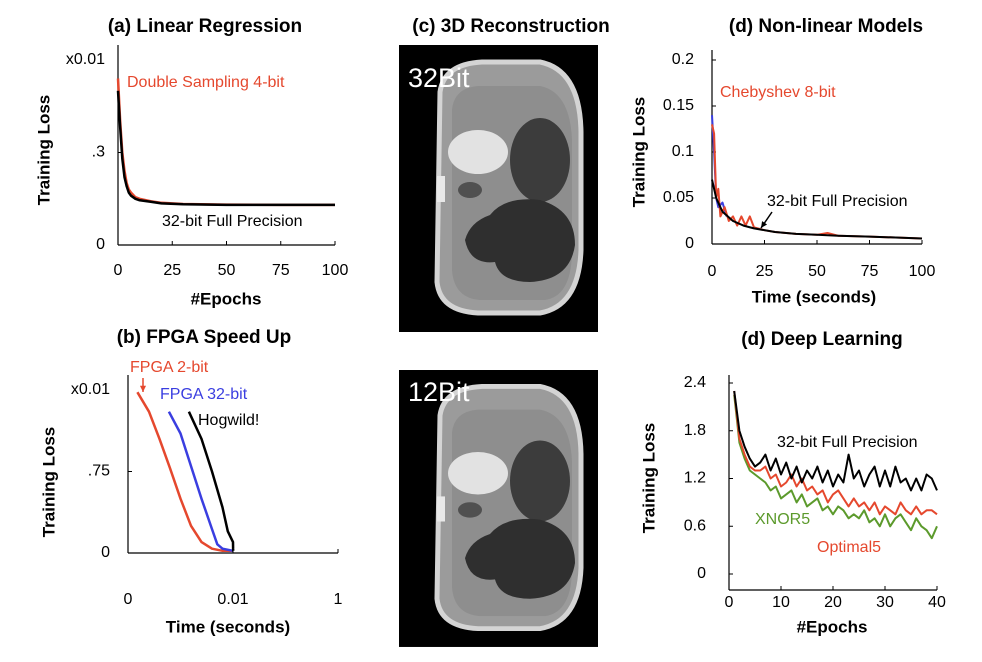  What do you see at coordinates (510, 26) in the screenshot?
I see `panel-title: (c) 3D Reconstruction` at bounding box center [510, 26].